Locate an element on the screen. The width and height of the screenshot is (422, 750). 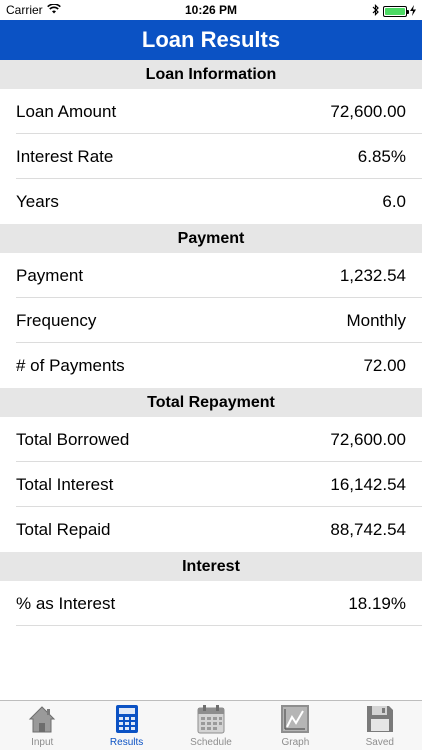
section-header-payment: Payment is located at coordinates (211, 238).